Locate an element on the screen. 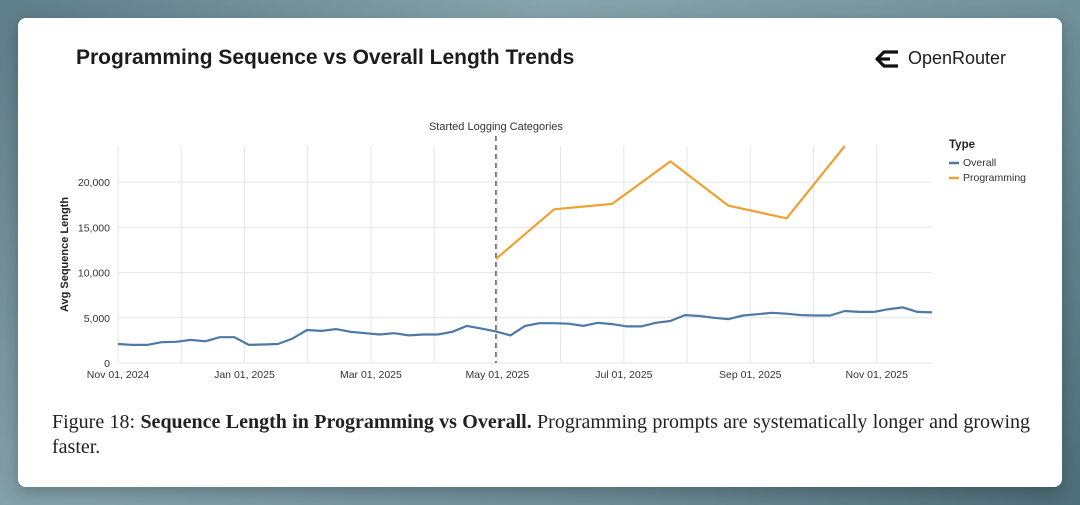  y-tick-label: 5,000 is located at coordinates (97, 319).